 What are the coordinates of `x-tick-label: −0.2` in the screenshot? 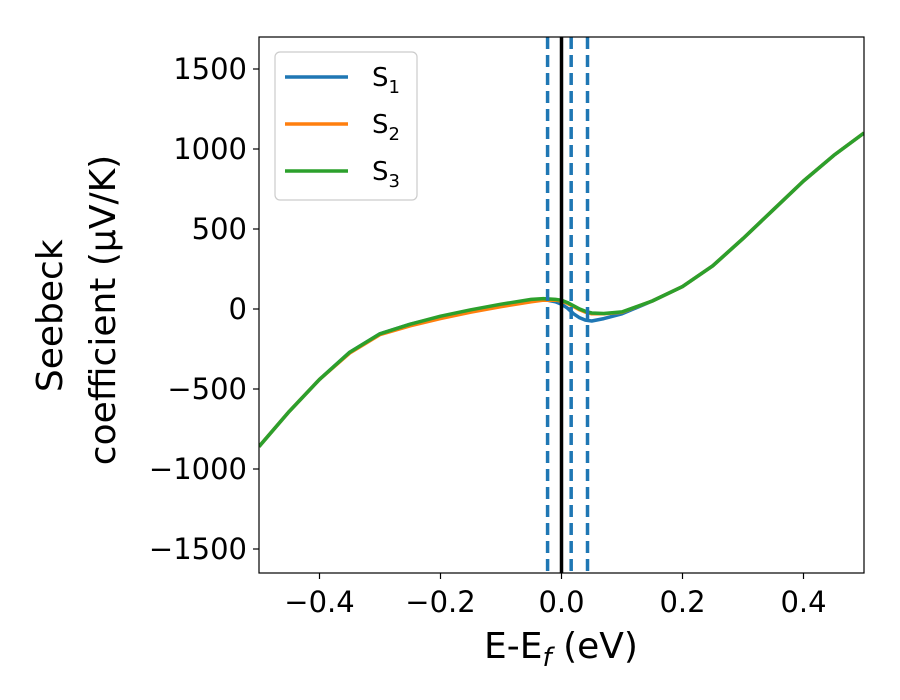 It's located at (440, 602).